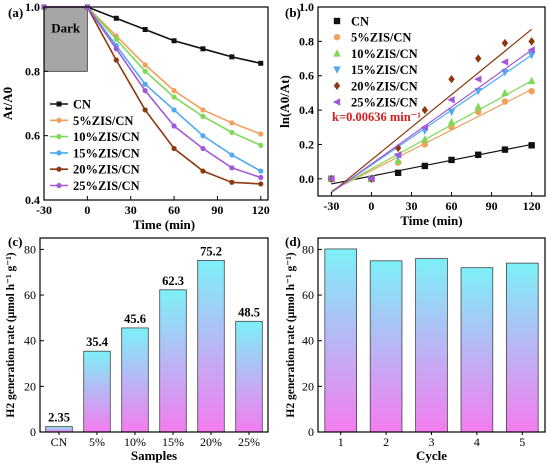  What do you see at coordinates (106, 137) in the screenshot?
I see `legend-entry: 10%ZIS/CN` at bounding box center [106, 137].